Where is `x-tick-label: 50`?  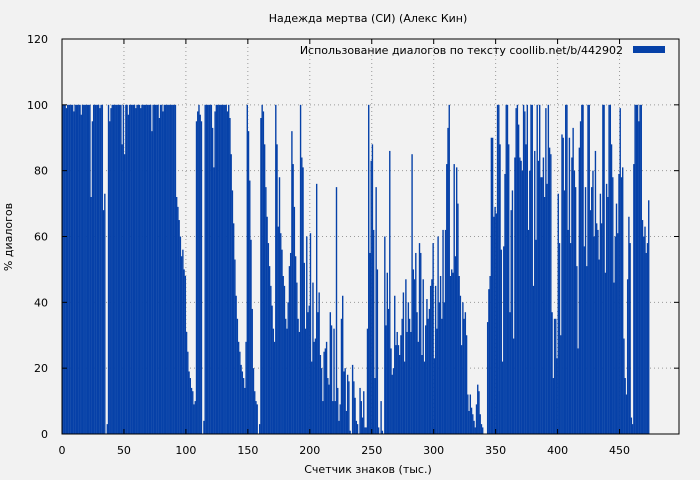
x-tick-label: 50 is located at coordinates (124, 450).